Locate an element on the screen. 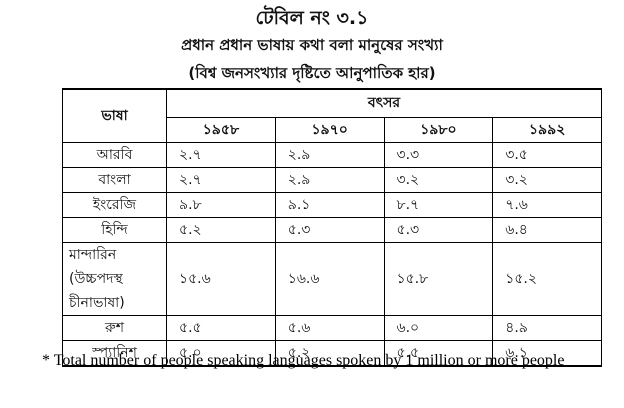 The image size is (624, 408). year-header: ১৯৯২ is located at coordinates (547, 129).